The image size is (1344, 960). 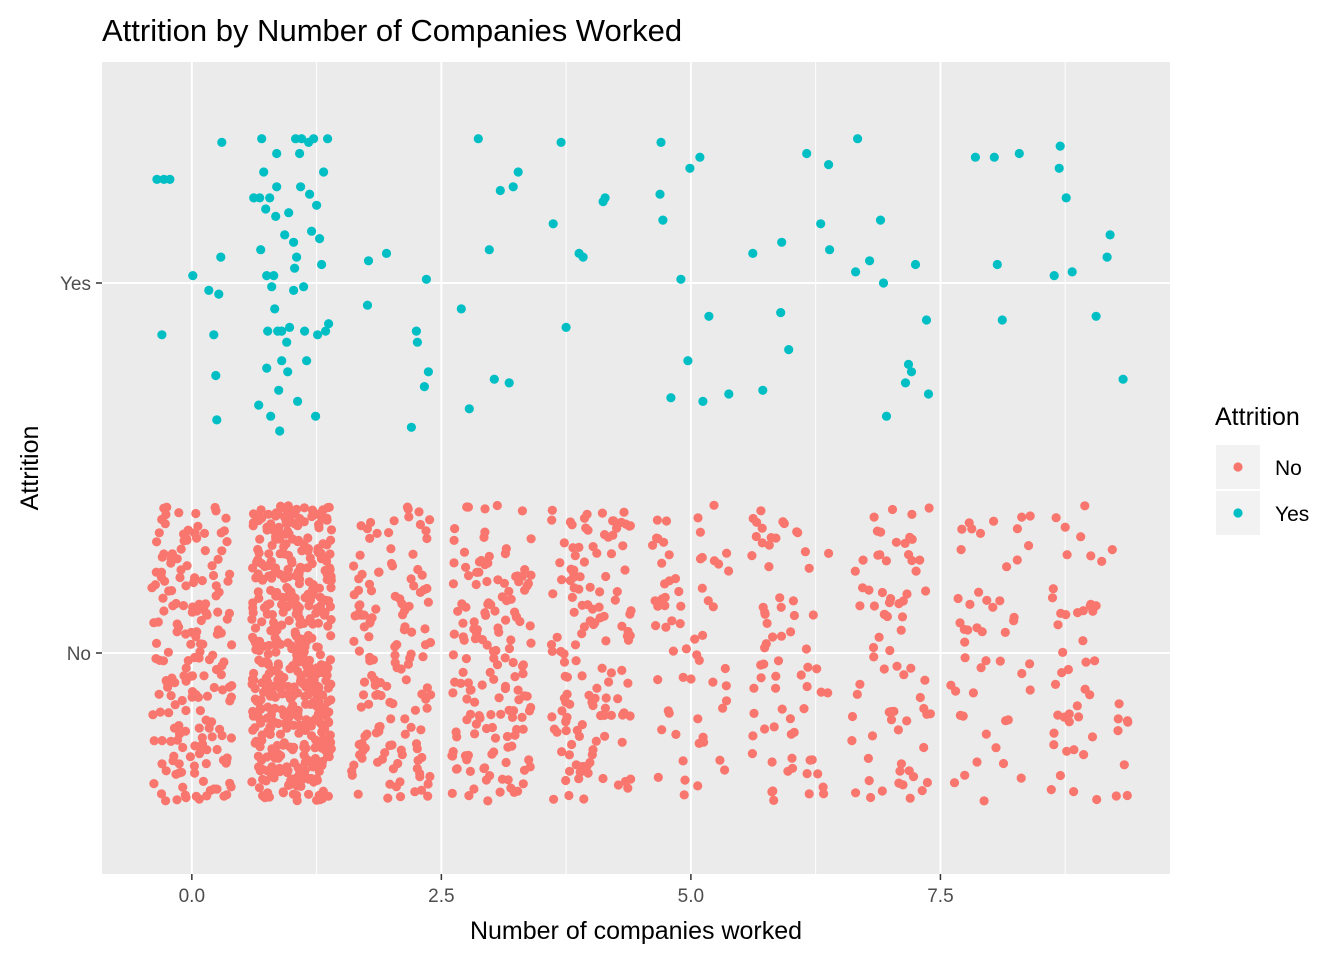 What do you see at coordinates (192, 896) in the screenshot?
I see `x-tick-label: 0.0` at bounding box center [192, 896].